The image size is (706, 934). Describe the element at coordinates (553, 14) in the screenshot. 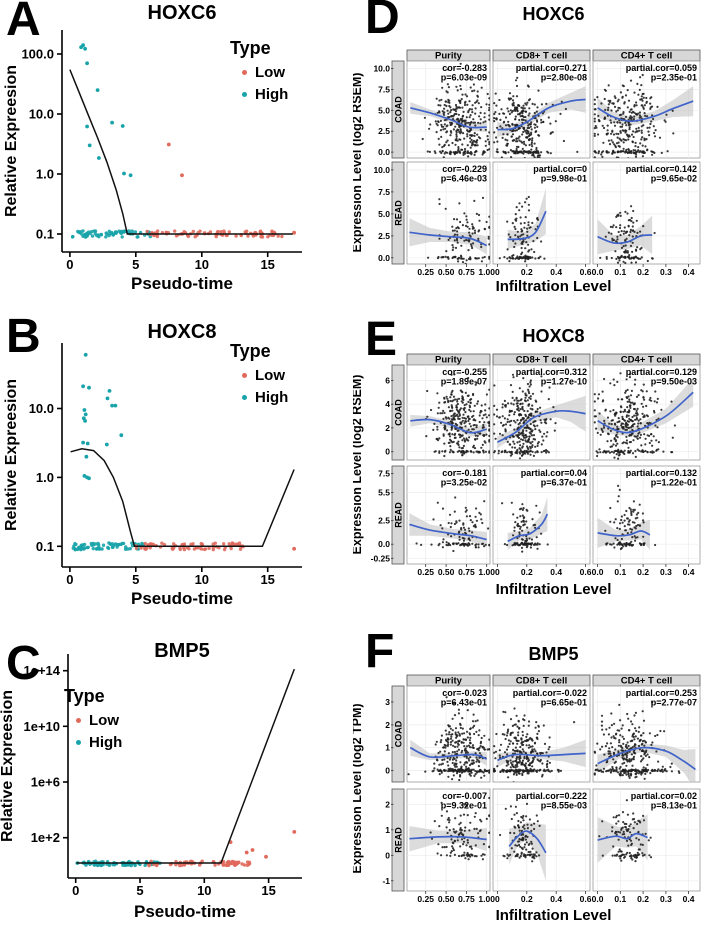

I see `panel-D-title: HOXC6` at that location.